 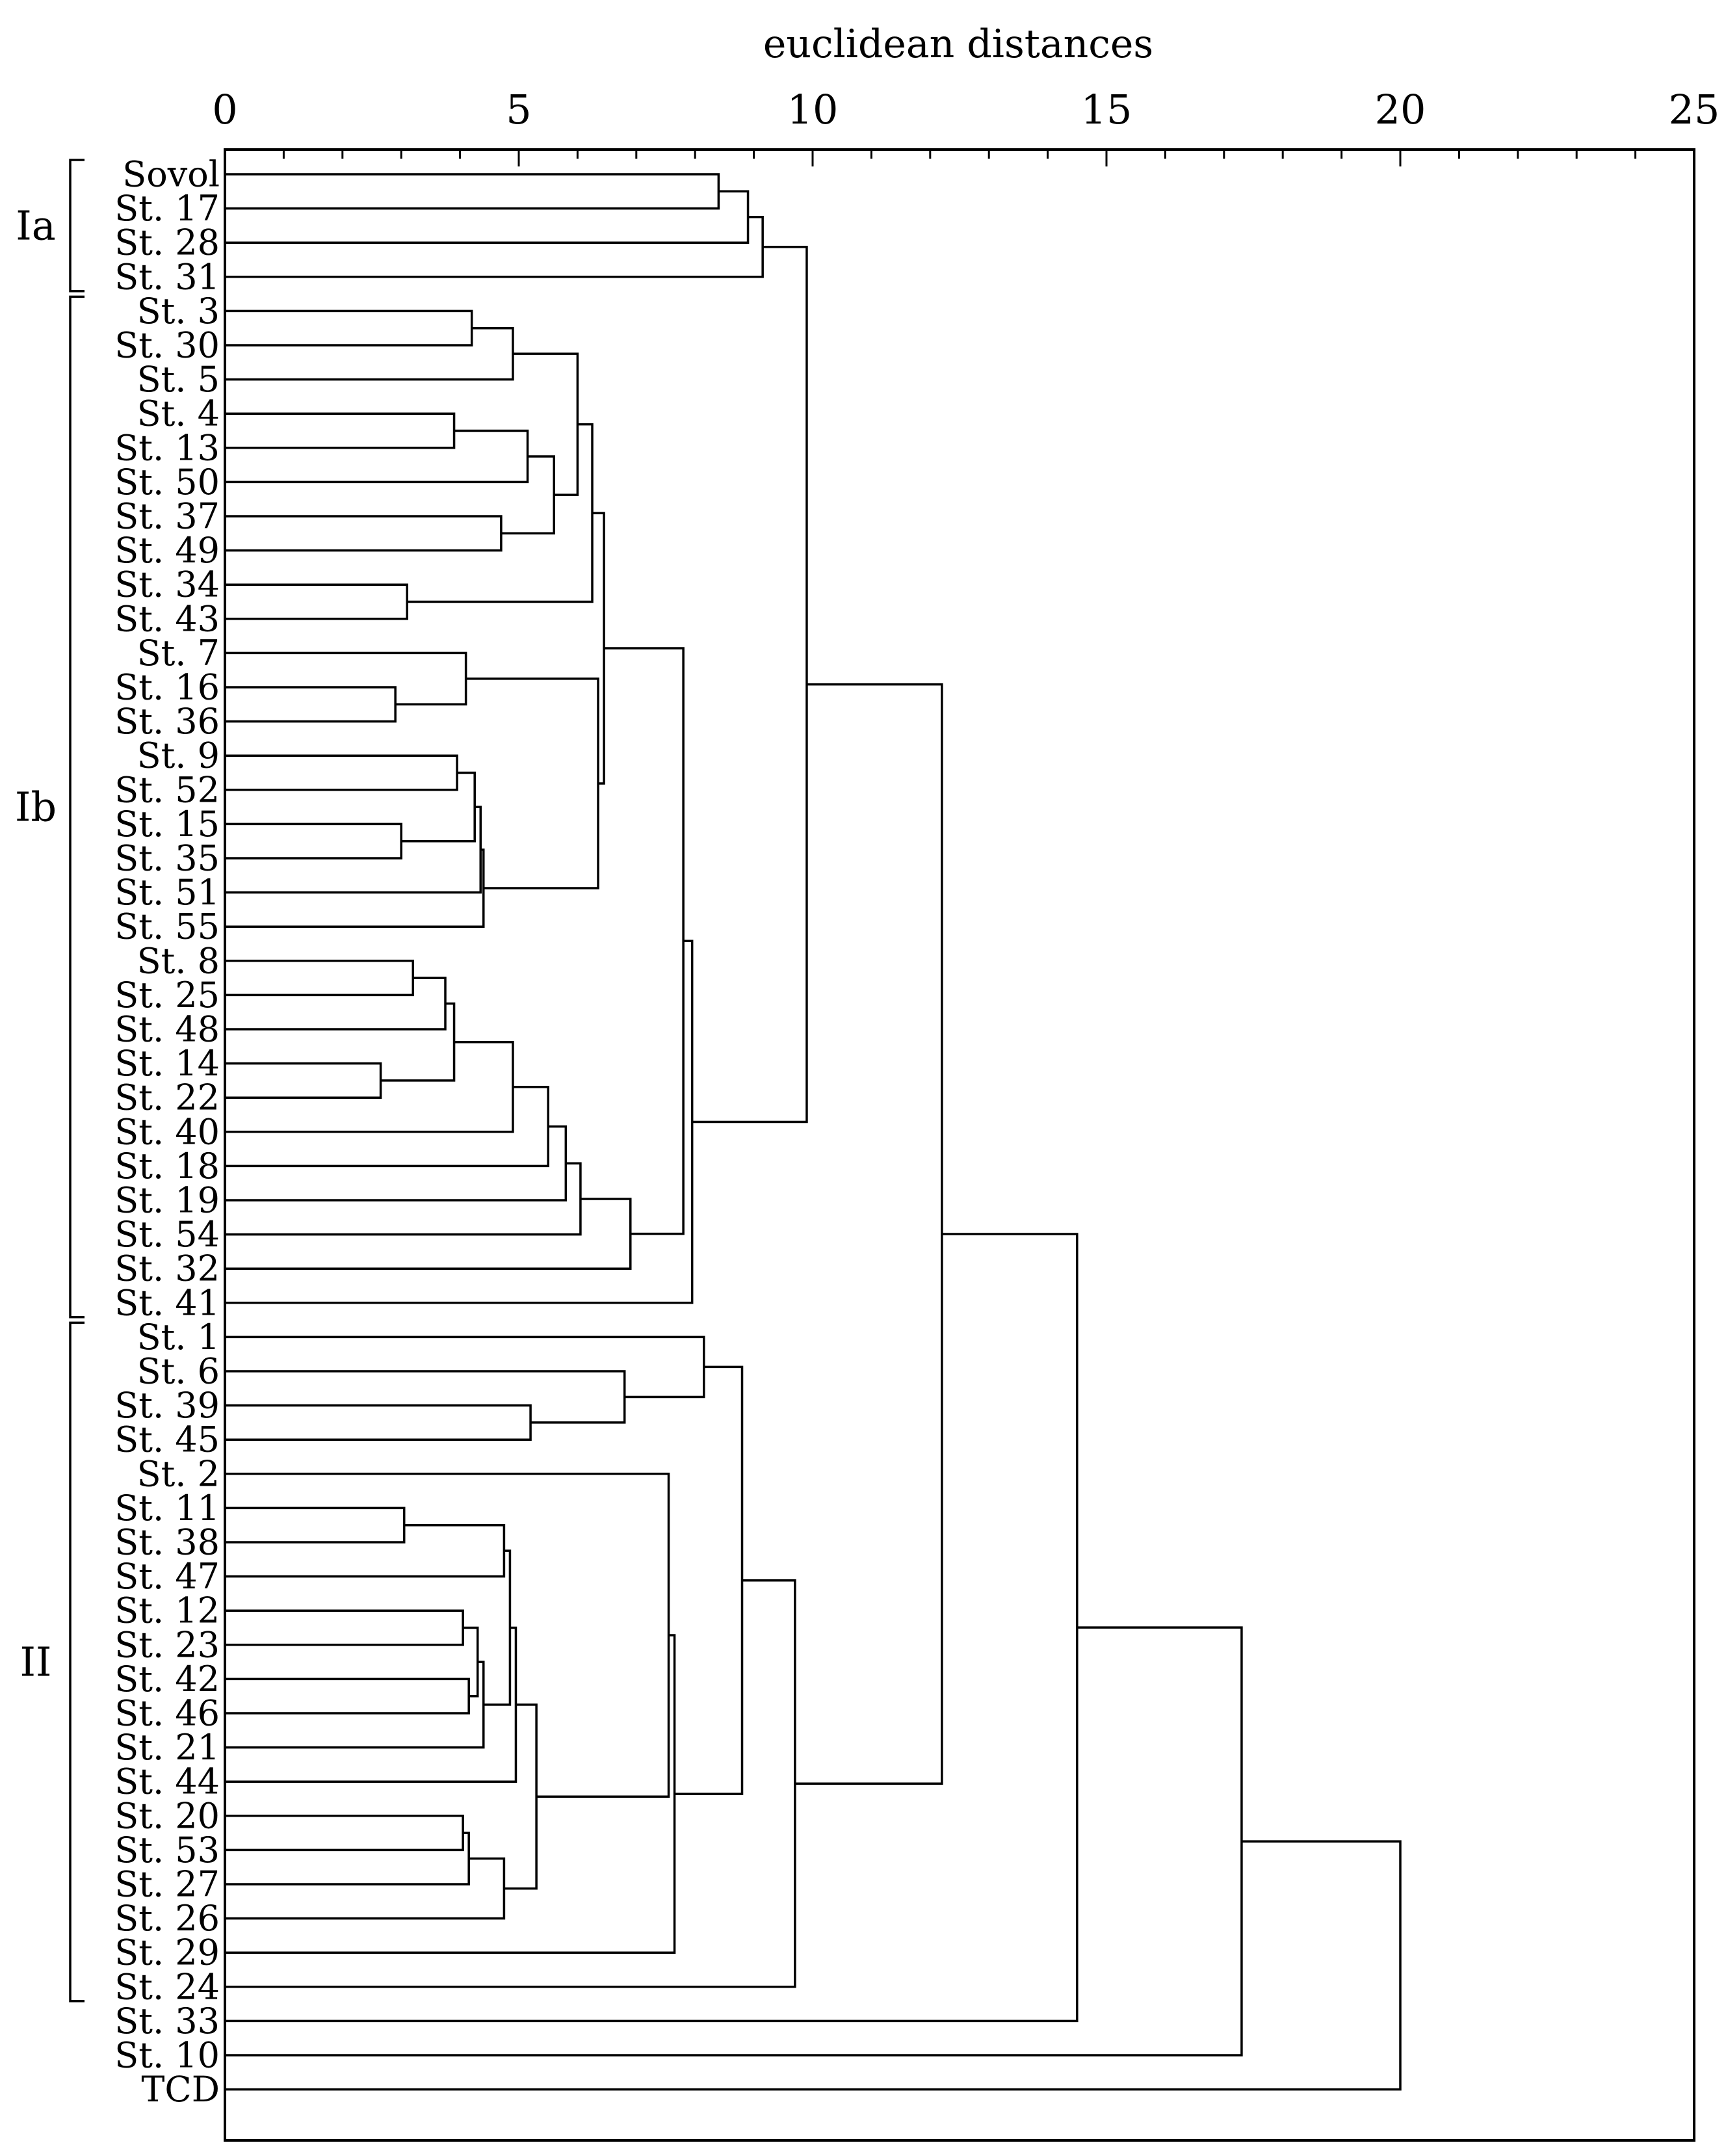 What do you see at coordinates (167, 1645) in the screenshot?
I see `leaf-label: St. 23` at bounding box center [167, 1645].